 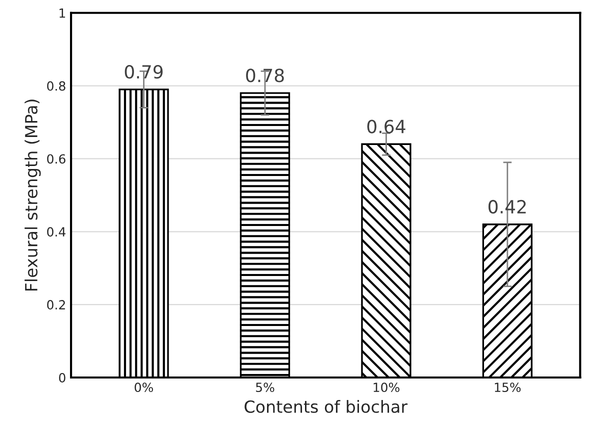 I want to click on x-axis-title: Contents of biochar, so click(x=326, y=406).